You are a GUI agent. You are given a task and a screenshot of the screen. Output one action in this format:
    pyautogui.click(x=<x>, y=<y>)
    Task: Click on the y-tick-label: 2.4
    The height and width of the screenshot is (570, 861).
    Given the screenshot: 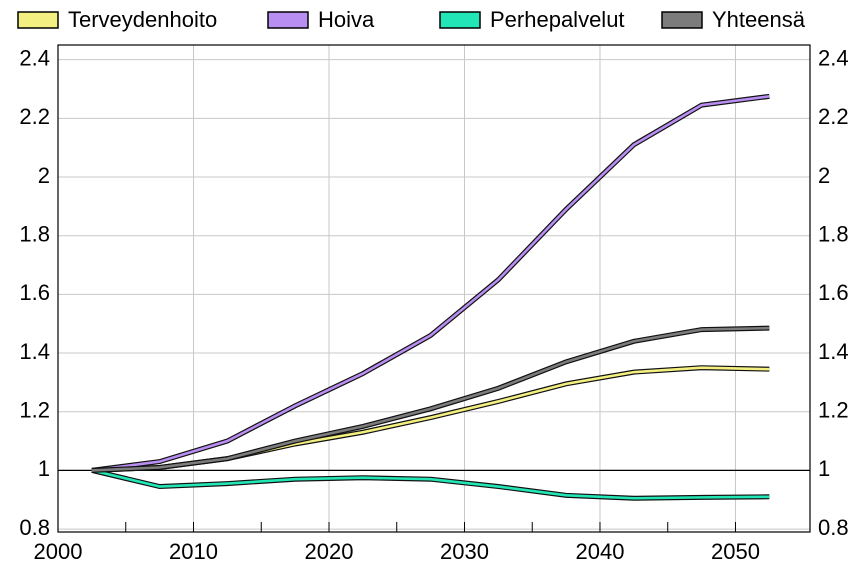 What is the action you would take?
    pyautogui.click(x=34, y=57)
    